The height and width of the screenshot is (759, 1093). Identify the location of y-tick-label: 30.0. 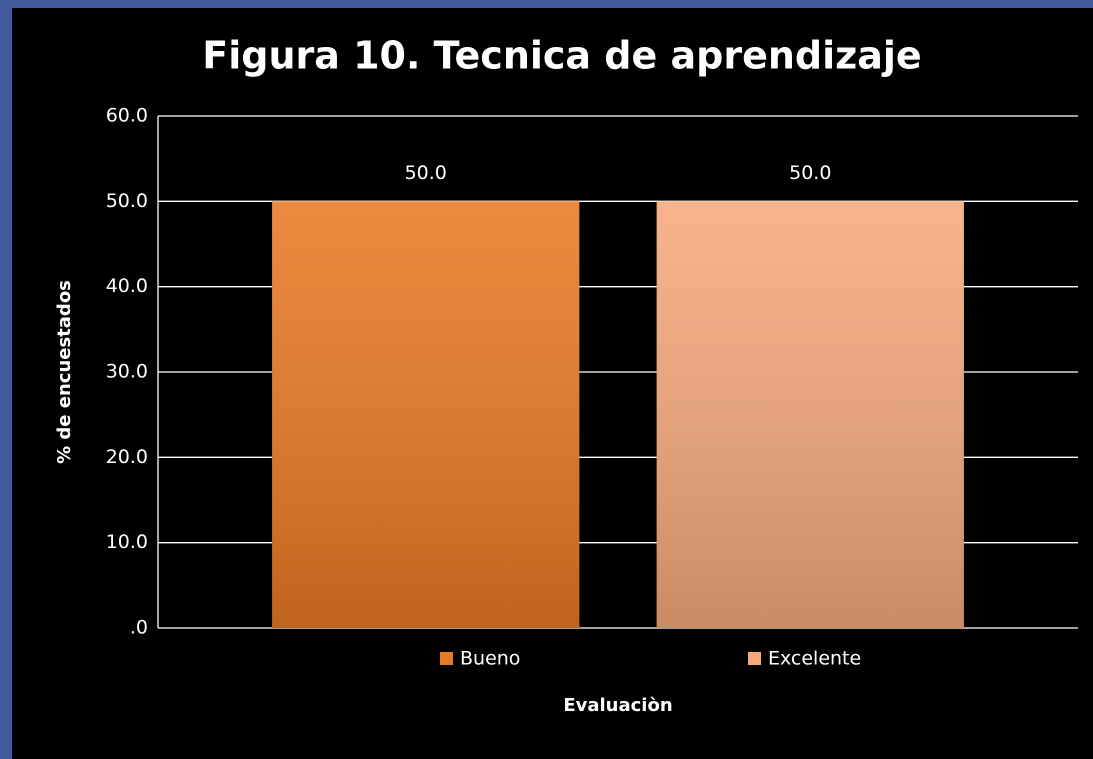
(127, 372).